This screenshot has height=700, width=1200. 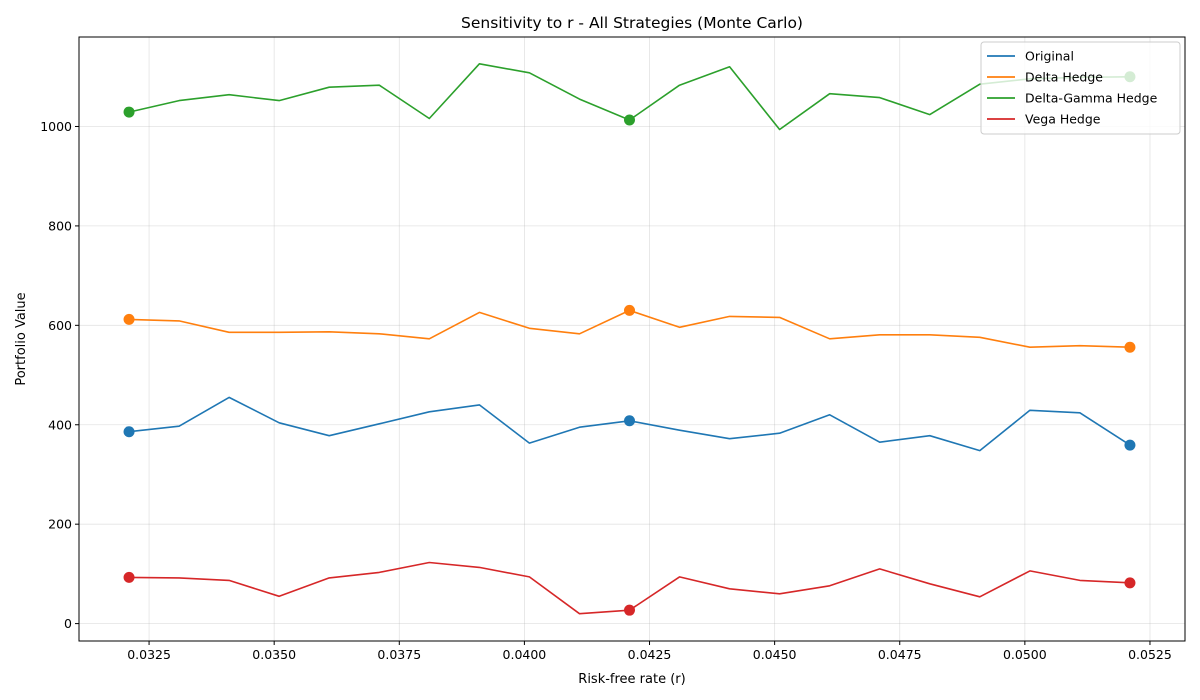 What do you see at coordinates (1091, 98) in the screenshot?
I see `legend-label: Delta-Gamma Hedge` at bounding box center [1091, 98].